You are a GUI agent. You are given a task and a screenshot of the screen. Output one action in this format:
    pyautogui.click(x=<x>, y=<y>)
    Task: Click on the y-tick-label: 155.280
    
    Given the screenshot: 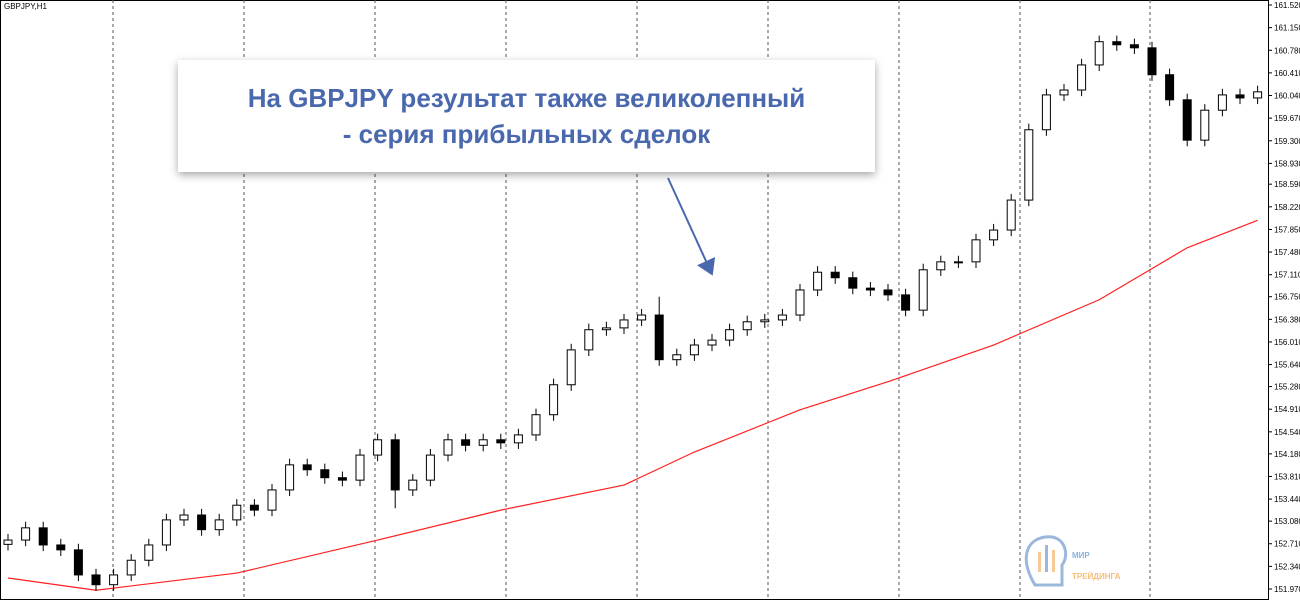 What is the action you would take?
    pyautogui.click(x=1287, y=387)
    